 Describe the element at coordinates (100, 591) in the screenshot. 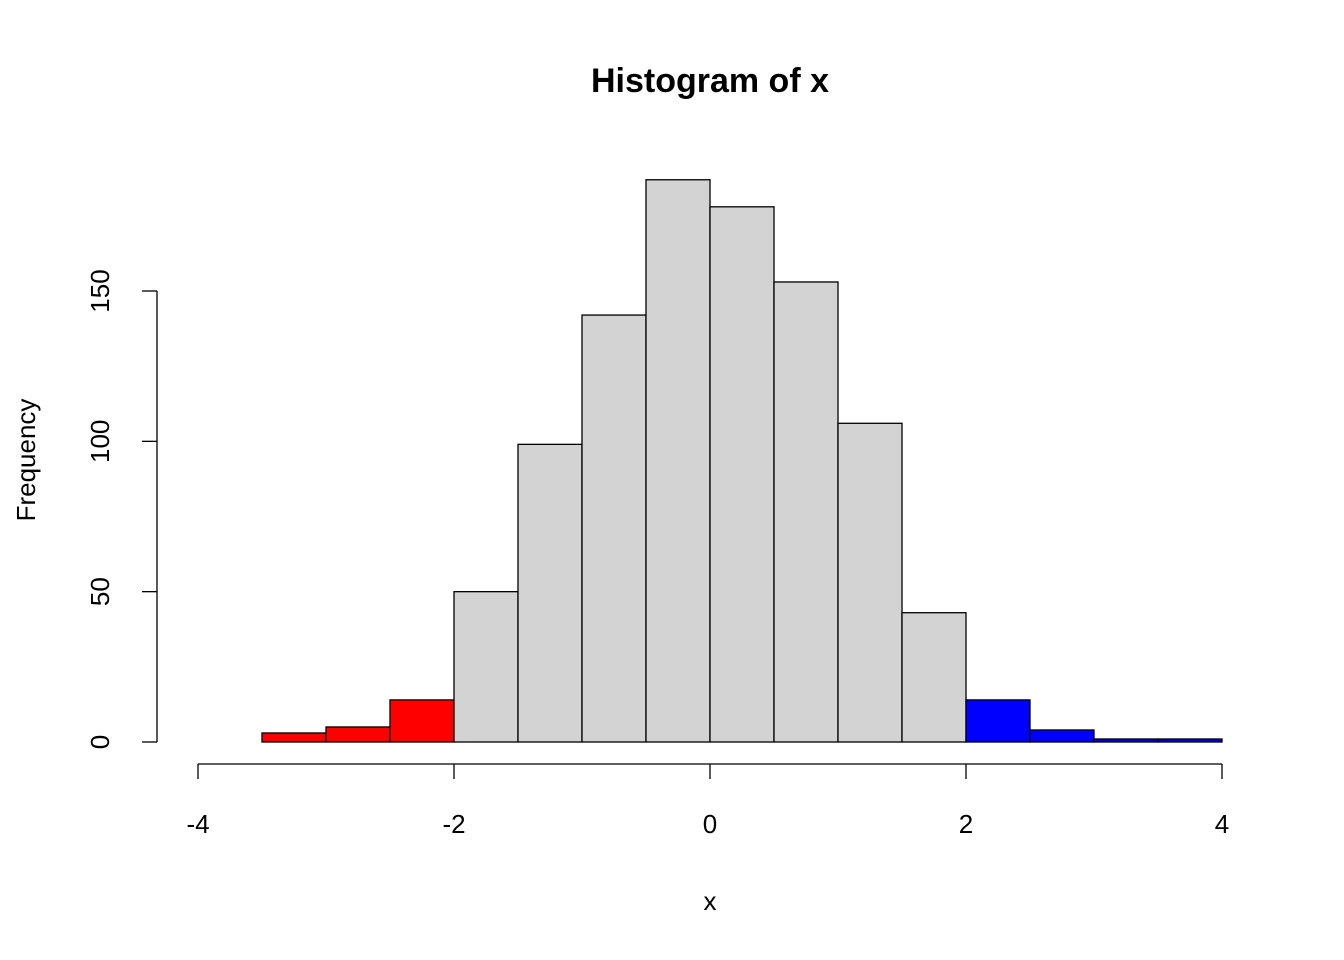

I see `y-tick-label: 50` at that location.